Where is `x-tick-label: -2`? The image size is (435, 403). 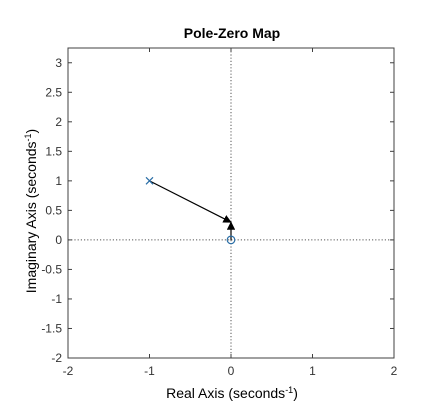
x-tick-label: -2 is located at coordinates (68, 371).